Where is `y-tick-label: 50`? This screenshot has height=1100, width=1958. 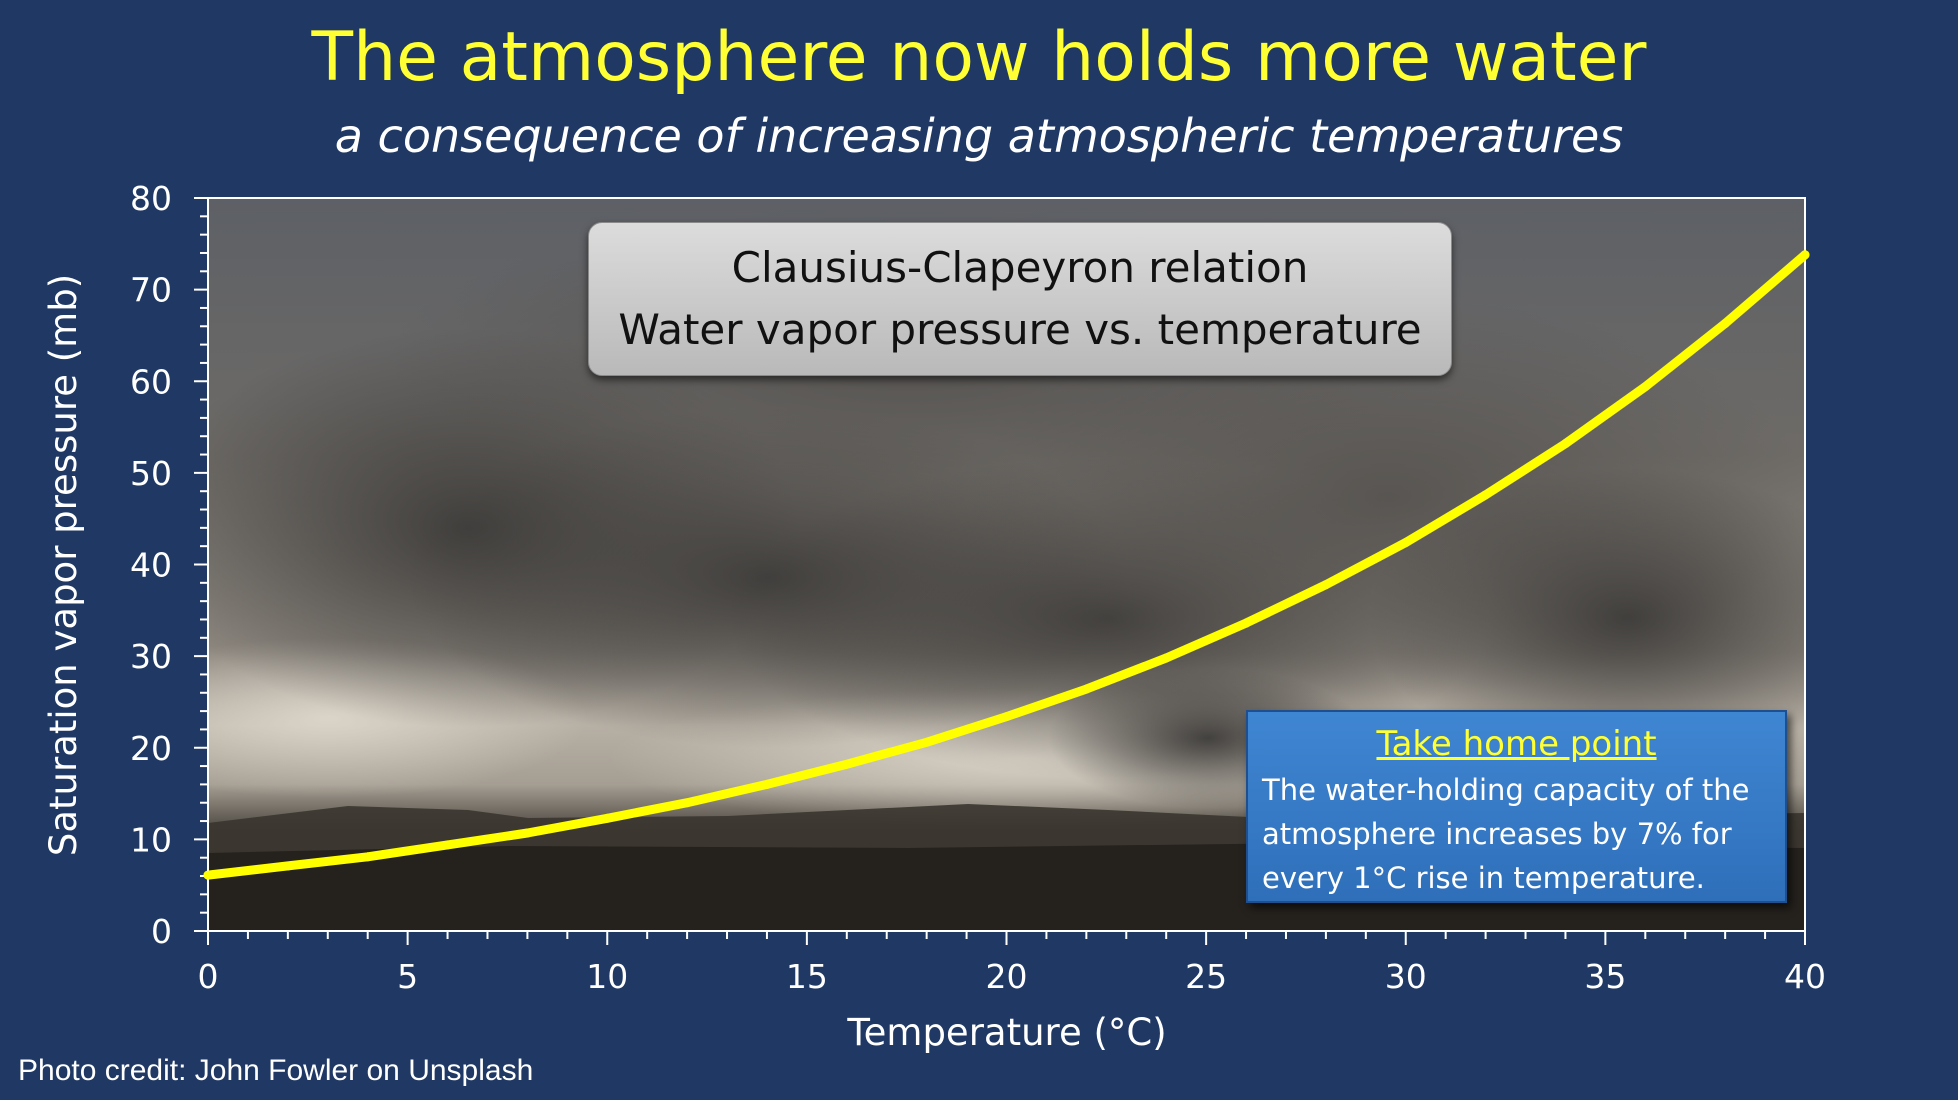 y-tick-label: 50 is located at coordinates (151, 473).